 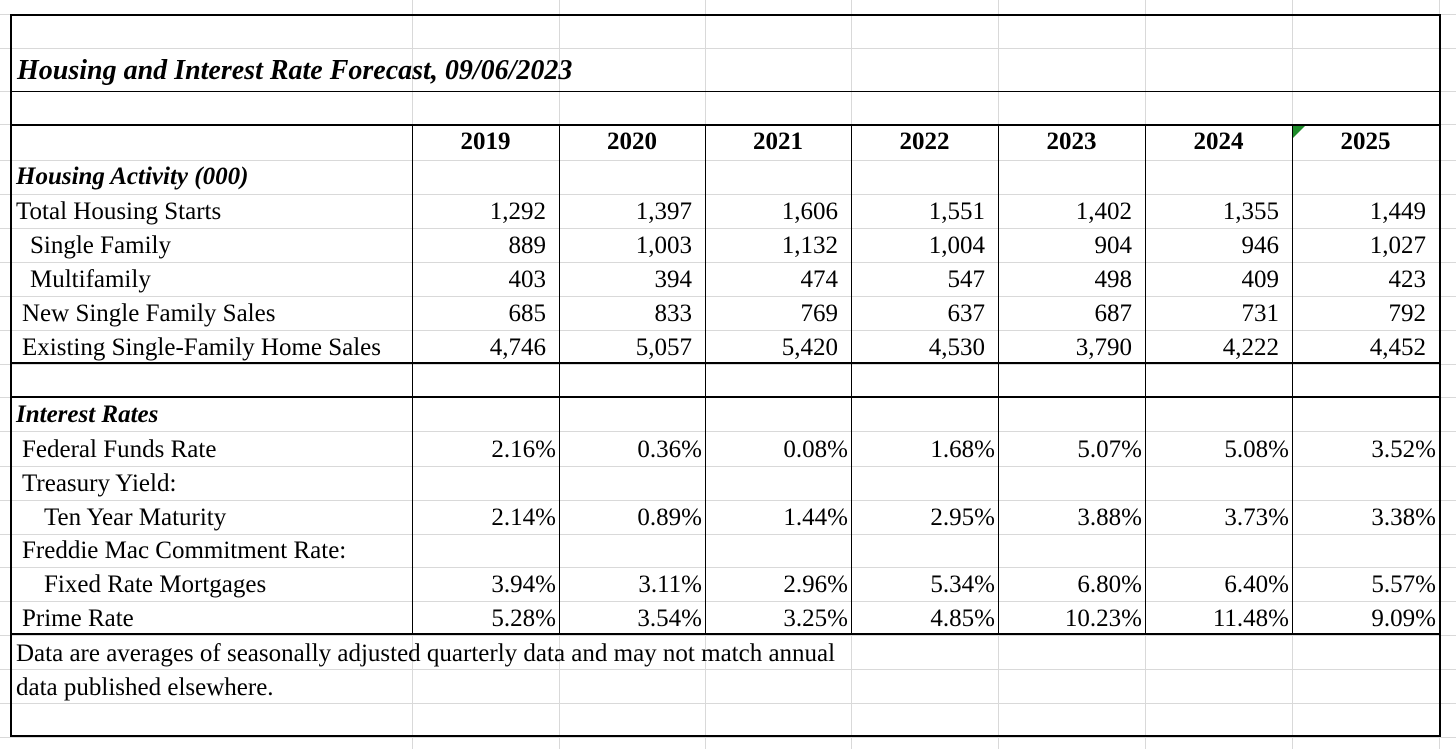 What do you see at coordinates (1113, 313) in the screenshot?
I see `new-sf-sales-cell-2023: 687` at bounding box center [1113, 313].